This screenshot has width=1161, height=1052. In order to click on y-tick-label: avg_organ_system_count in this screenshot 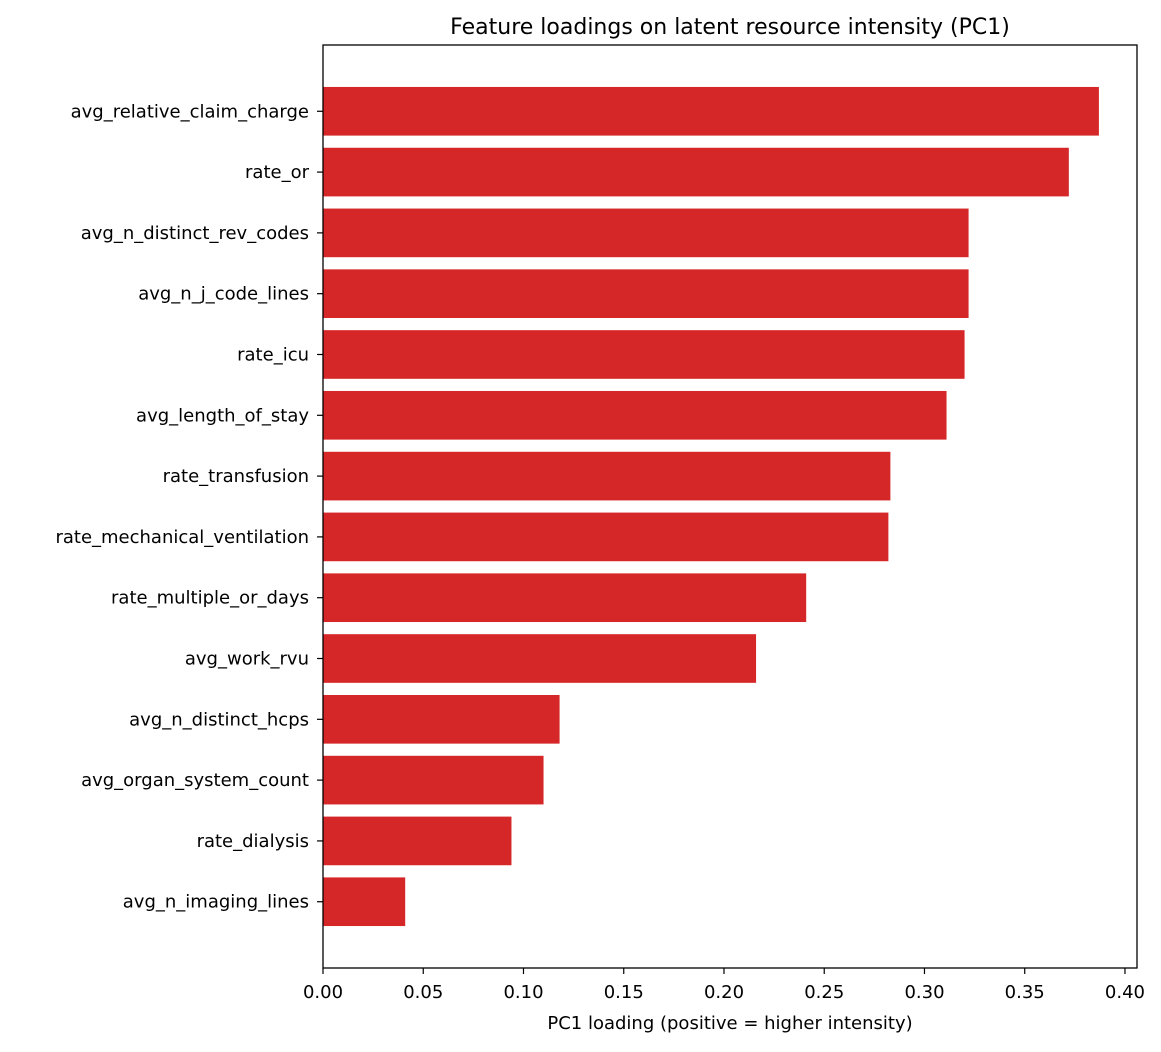, I will do `click(195, 780)`.